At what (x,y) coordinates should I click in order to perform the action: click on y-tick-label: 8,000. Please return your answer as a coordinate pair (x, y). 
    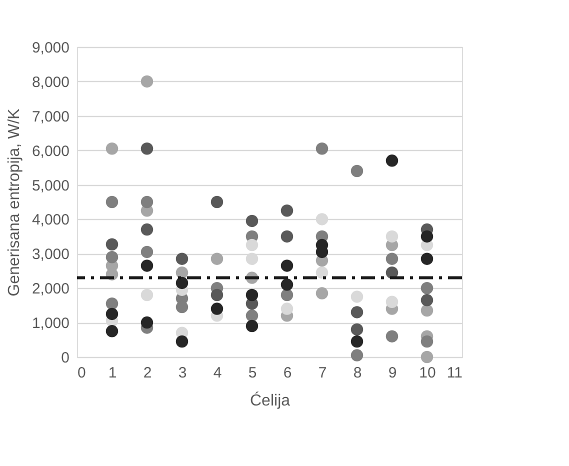
    Looking at the image, I should click on (51, 82).